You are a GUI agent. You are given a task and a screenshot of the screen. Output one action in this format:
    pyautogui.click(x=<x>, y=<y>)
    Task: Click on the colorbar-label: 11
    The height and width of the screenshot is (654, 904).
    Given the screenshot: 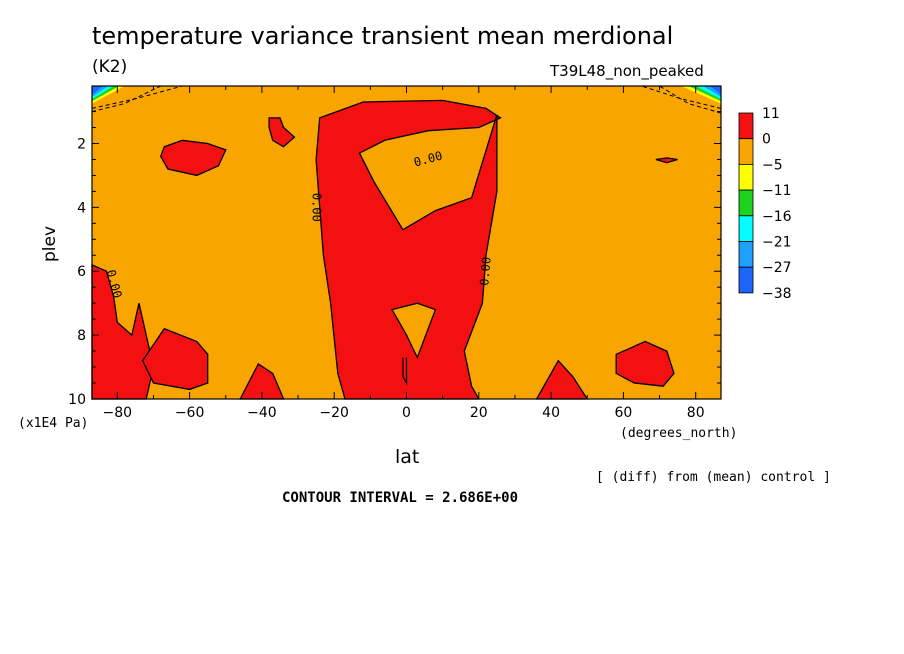 What is the action you would take?
    pyautogui.click(x=771, y=114)
    